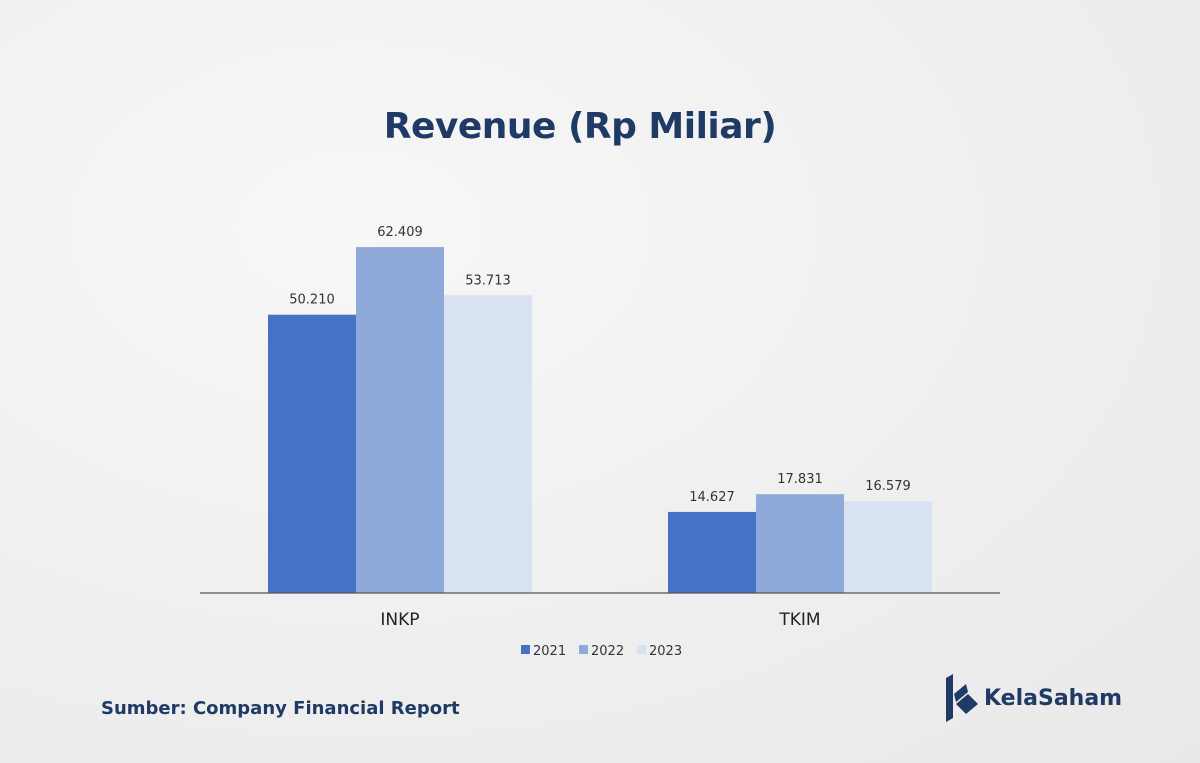  Describe the element at coordinates (399, 620) in the screenshot. I see `category-label-inkp: INKP` at that location.